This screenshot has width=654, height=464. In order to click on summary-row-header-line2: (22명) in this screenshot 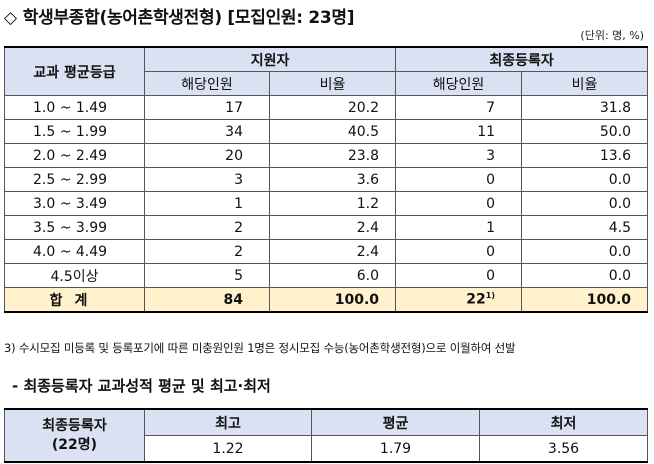, I will do `click(74, 444)`.